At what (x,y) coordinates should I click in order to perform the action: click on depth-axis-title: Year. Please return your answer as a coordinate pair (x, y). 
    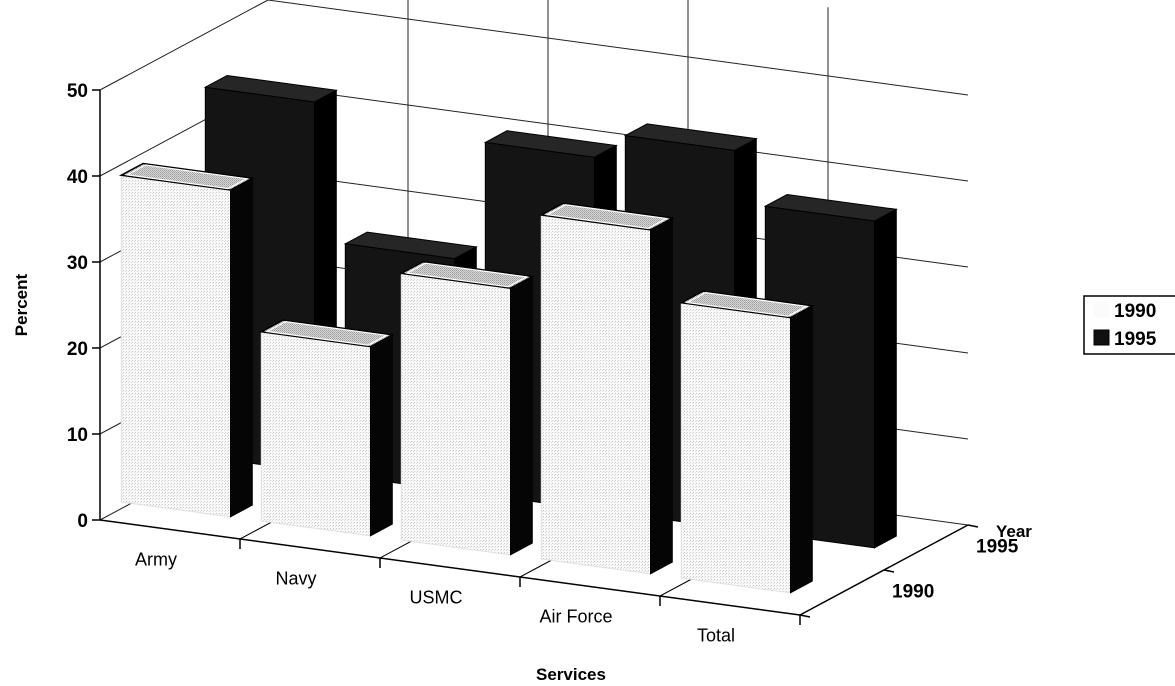
    Looking at the image, I should click on (1014, 531).